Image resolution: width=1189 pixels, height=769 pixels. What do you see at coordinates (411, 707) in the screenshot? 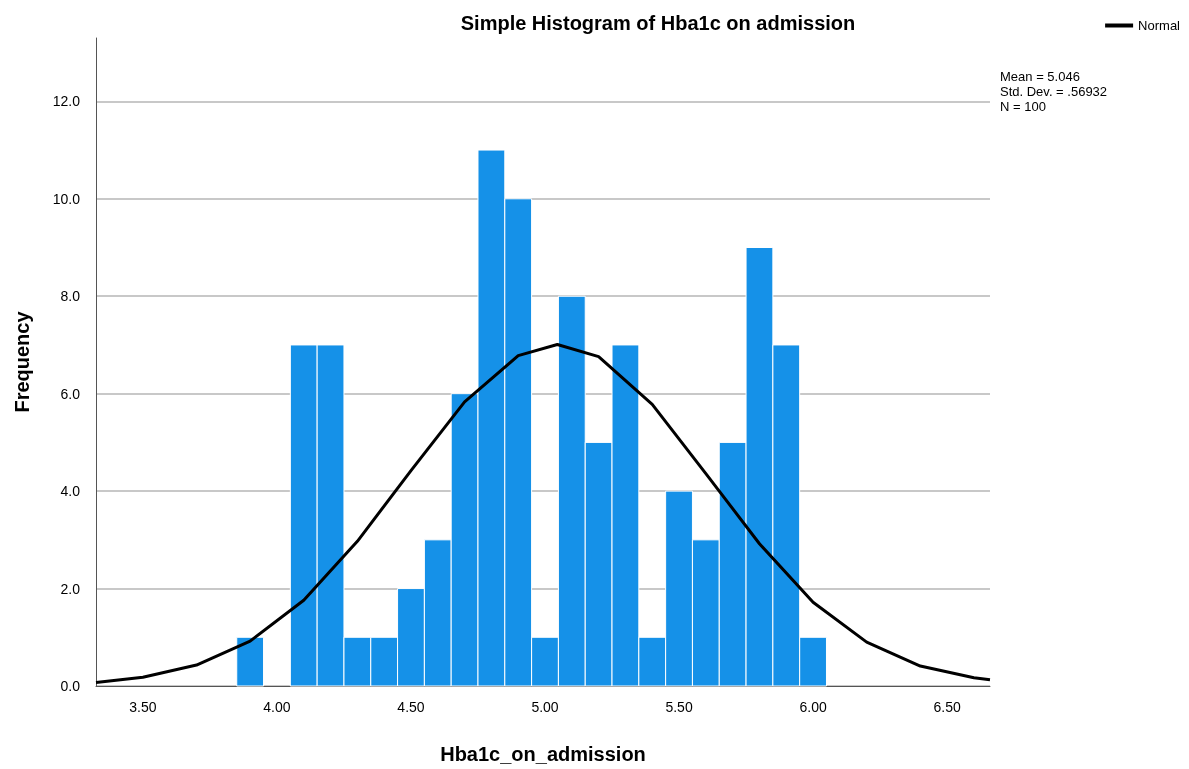
I see `x-tick-label: 4.50` at bounding box center [411, 707].